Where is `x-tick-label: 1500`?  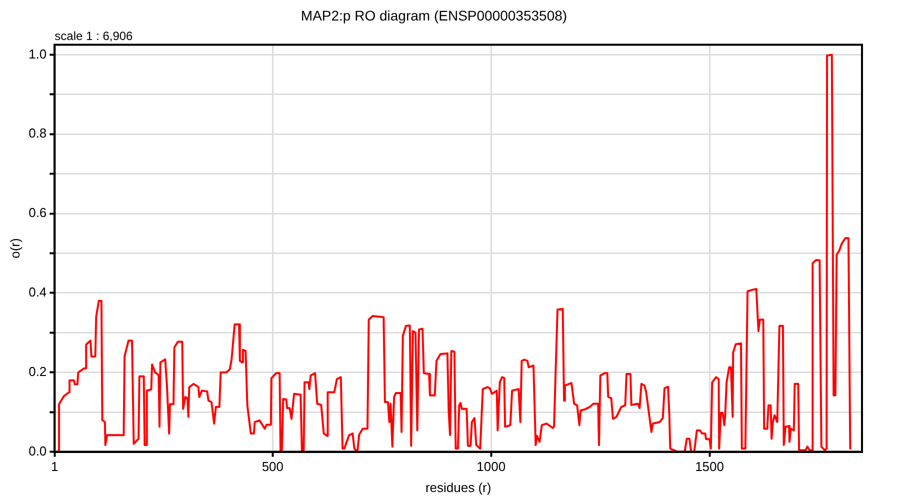 x-tick-label: 1500 is located at coordinates (709, 466).